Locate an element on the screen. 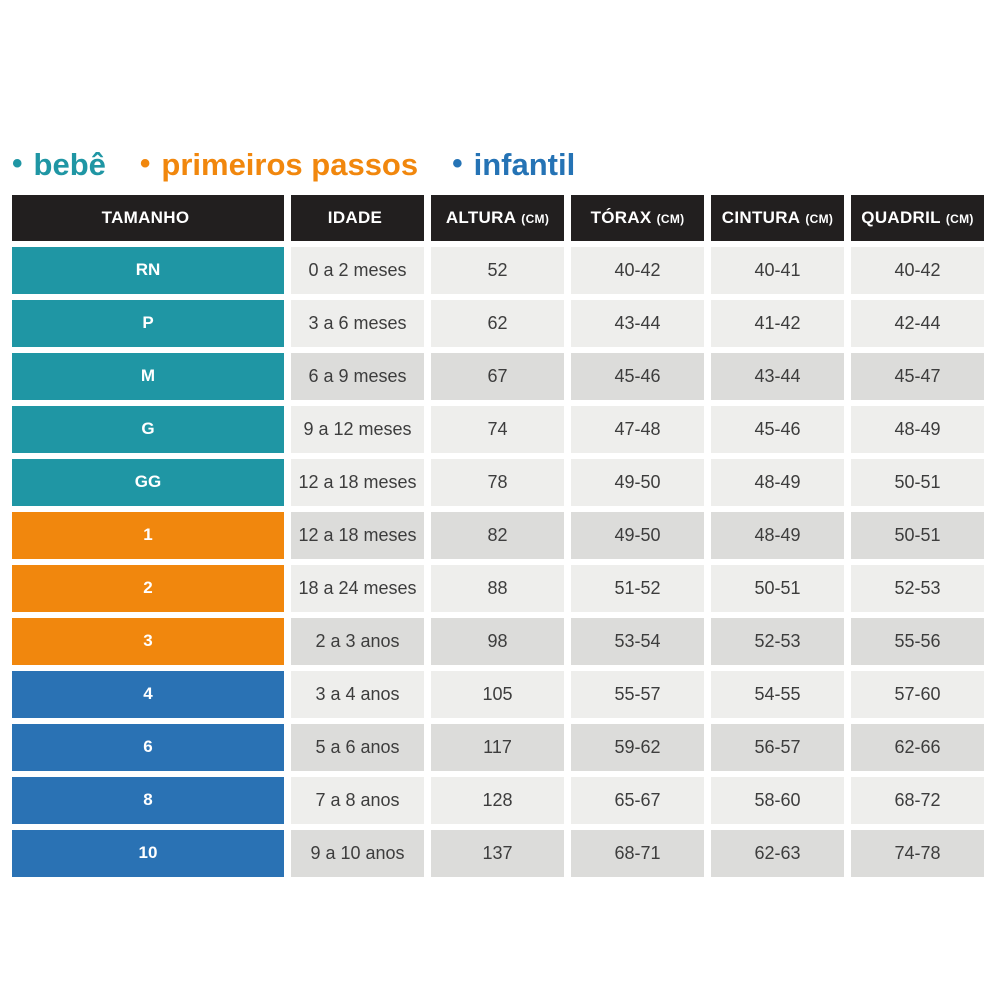  cintura-cell: 58-60 is located at coordinates (777, 800).